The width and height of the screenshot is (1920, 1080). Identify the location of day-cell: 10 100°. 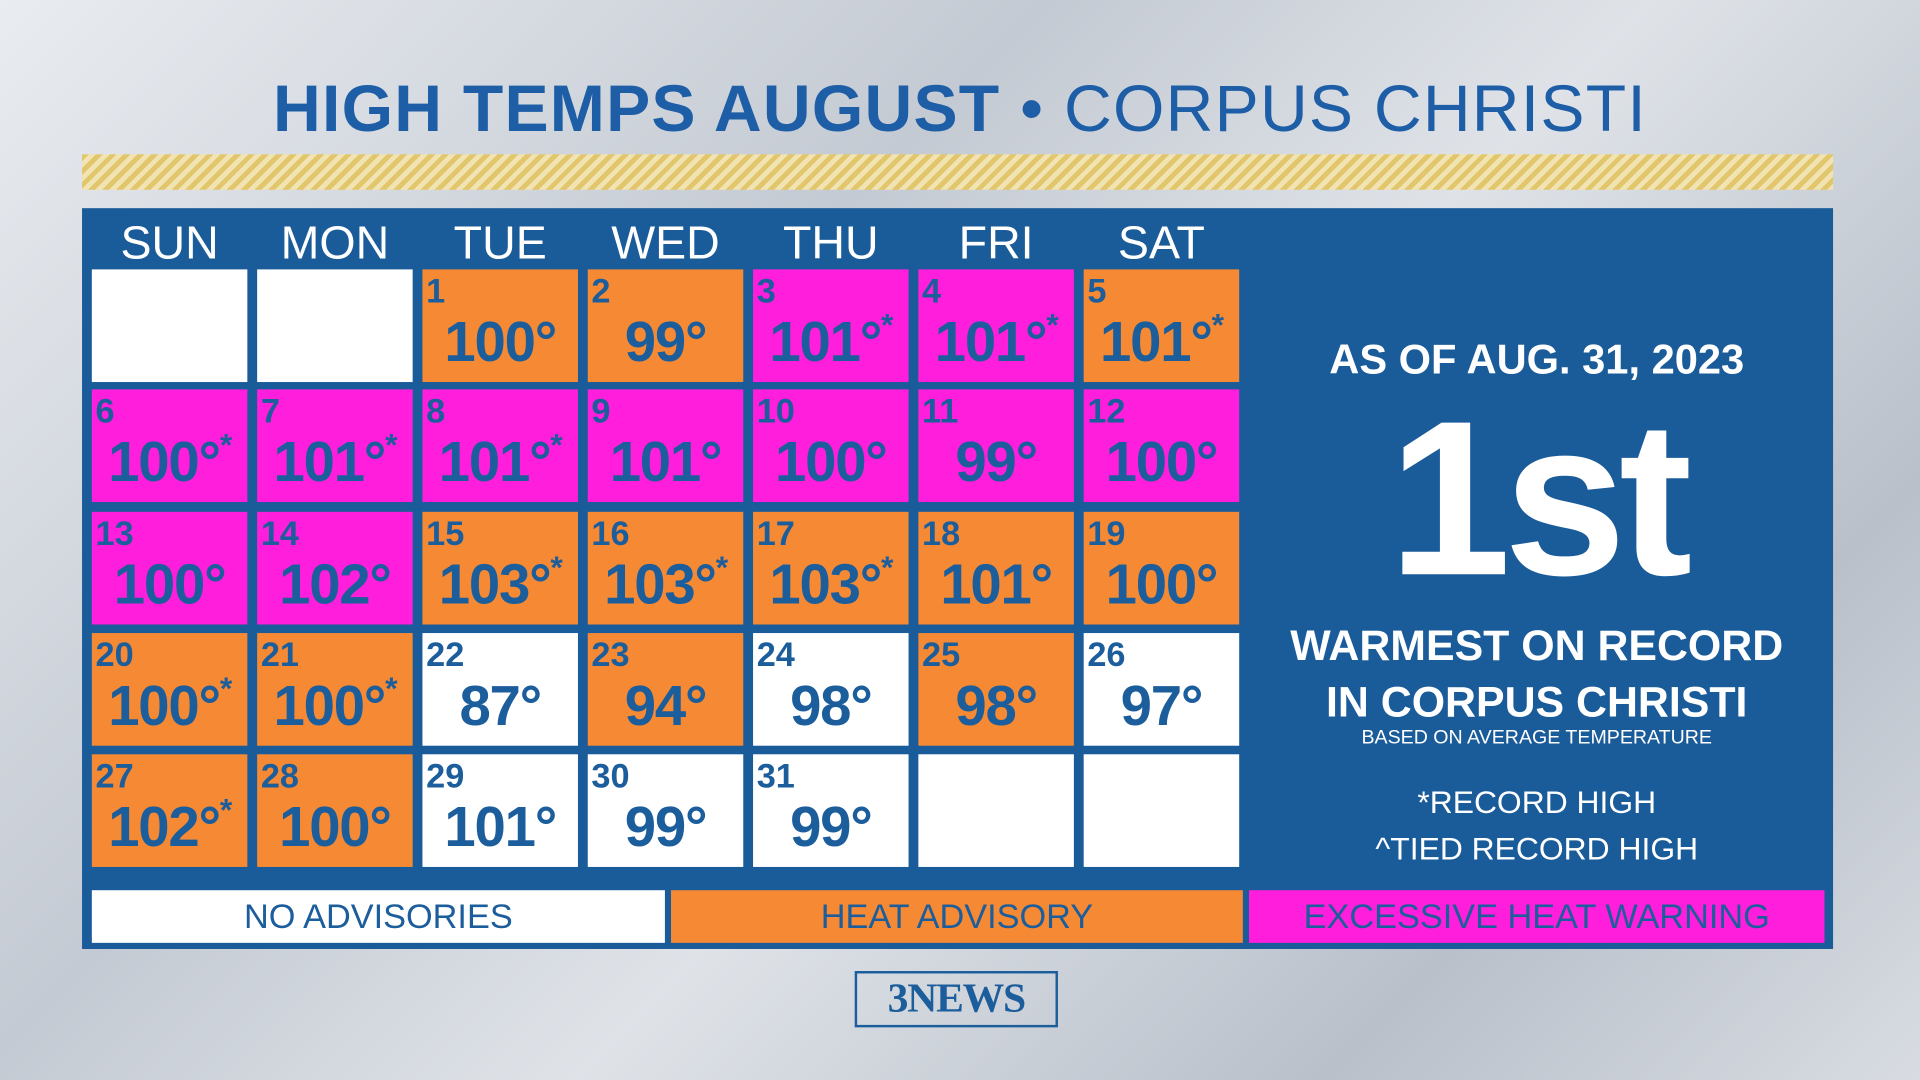
(831, 446).